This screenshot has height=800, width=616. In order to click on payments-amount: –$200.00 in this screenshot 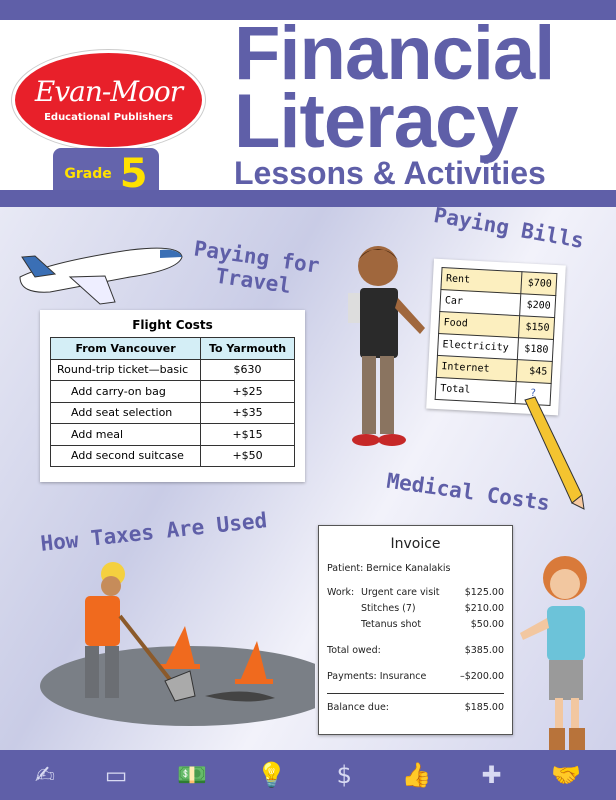, I will do `click(481, 676)`.